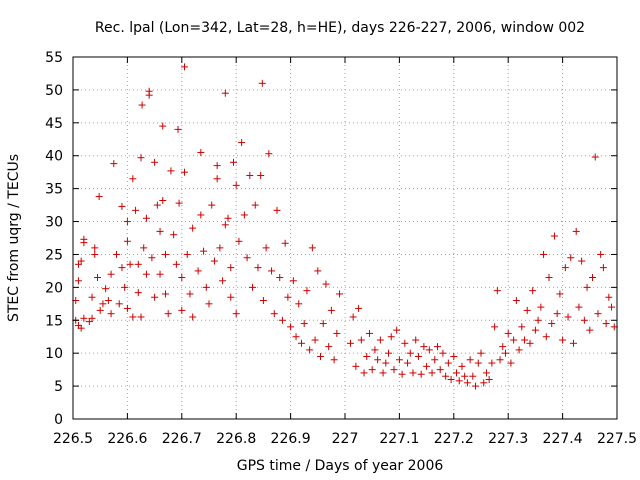 This screenshot has width=640, height=480. I want to click on y-tick-label: 35, so click(54, 190).